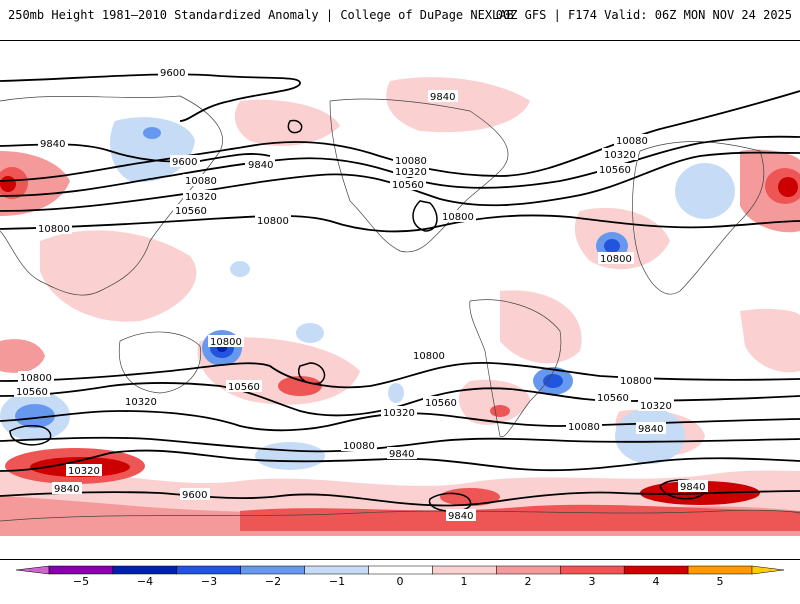  I want to click on colorbar-tick: −5, so click(81, 581).